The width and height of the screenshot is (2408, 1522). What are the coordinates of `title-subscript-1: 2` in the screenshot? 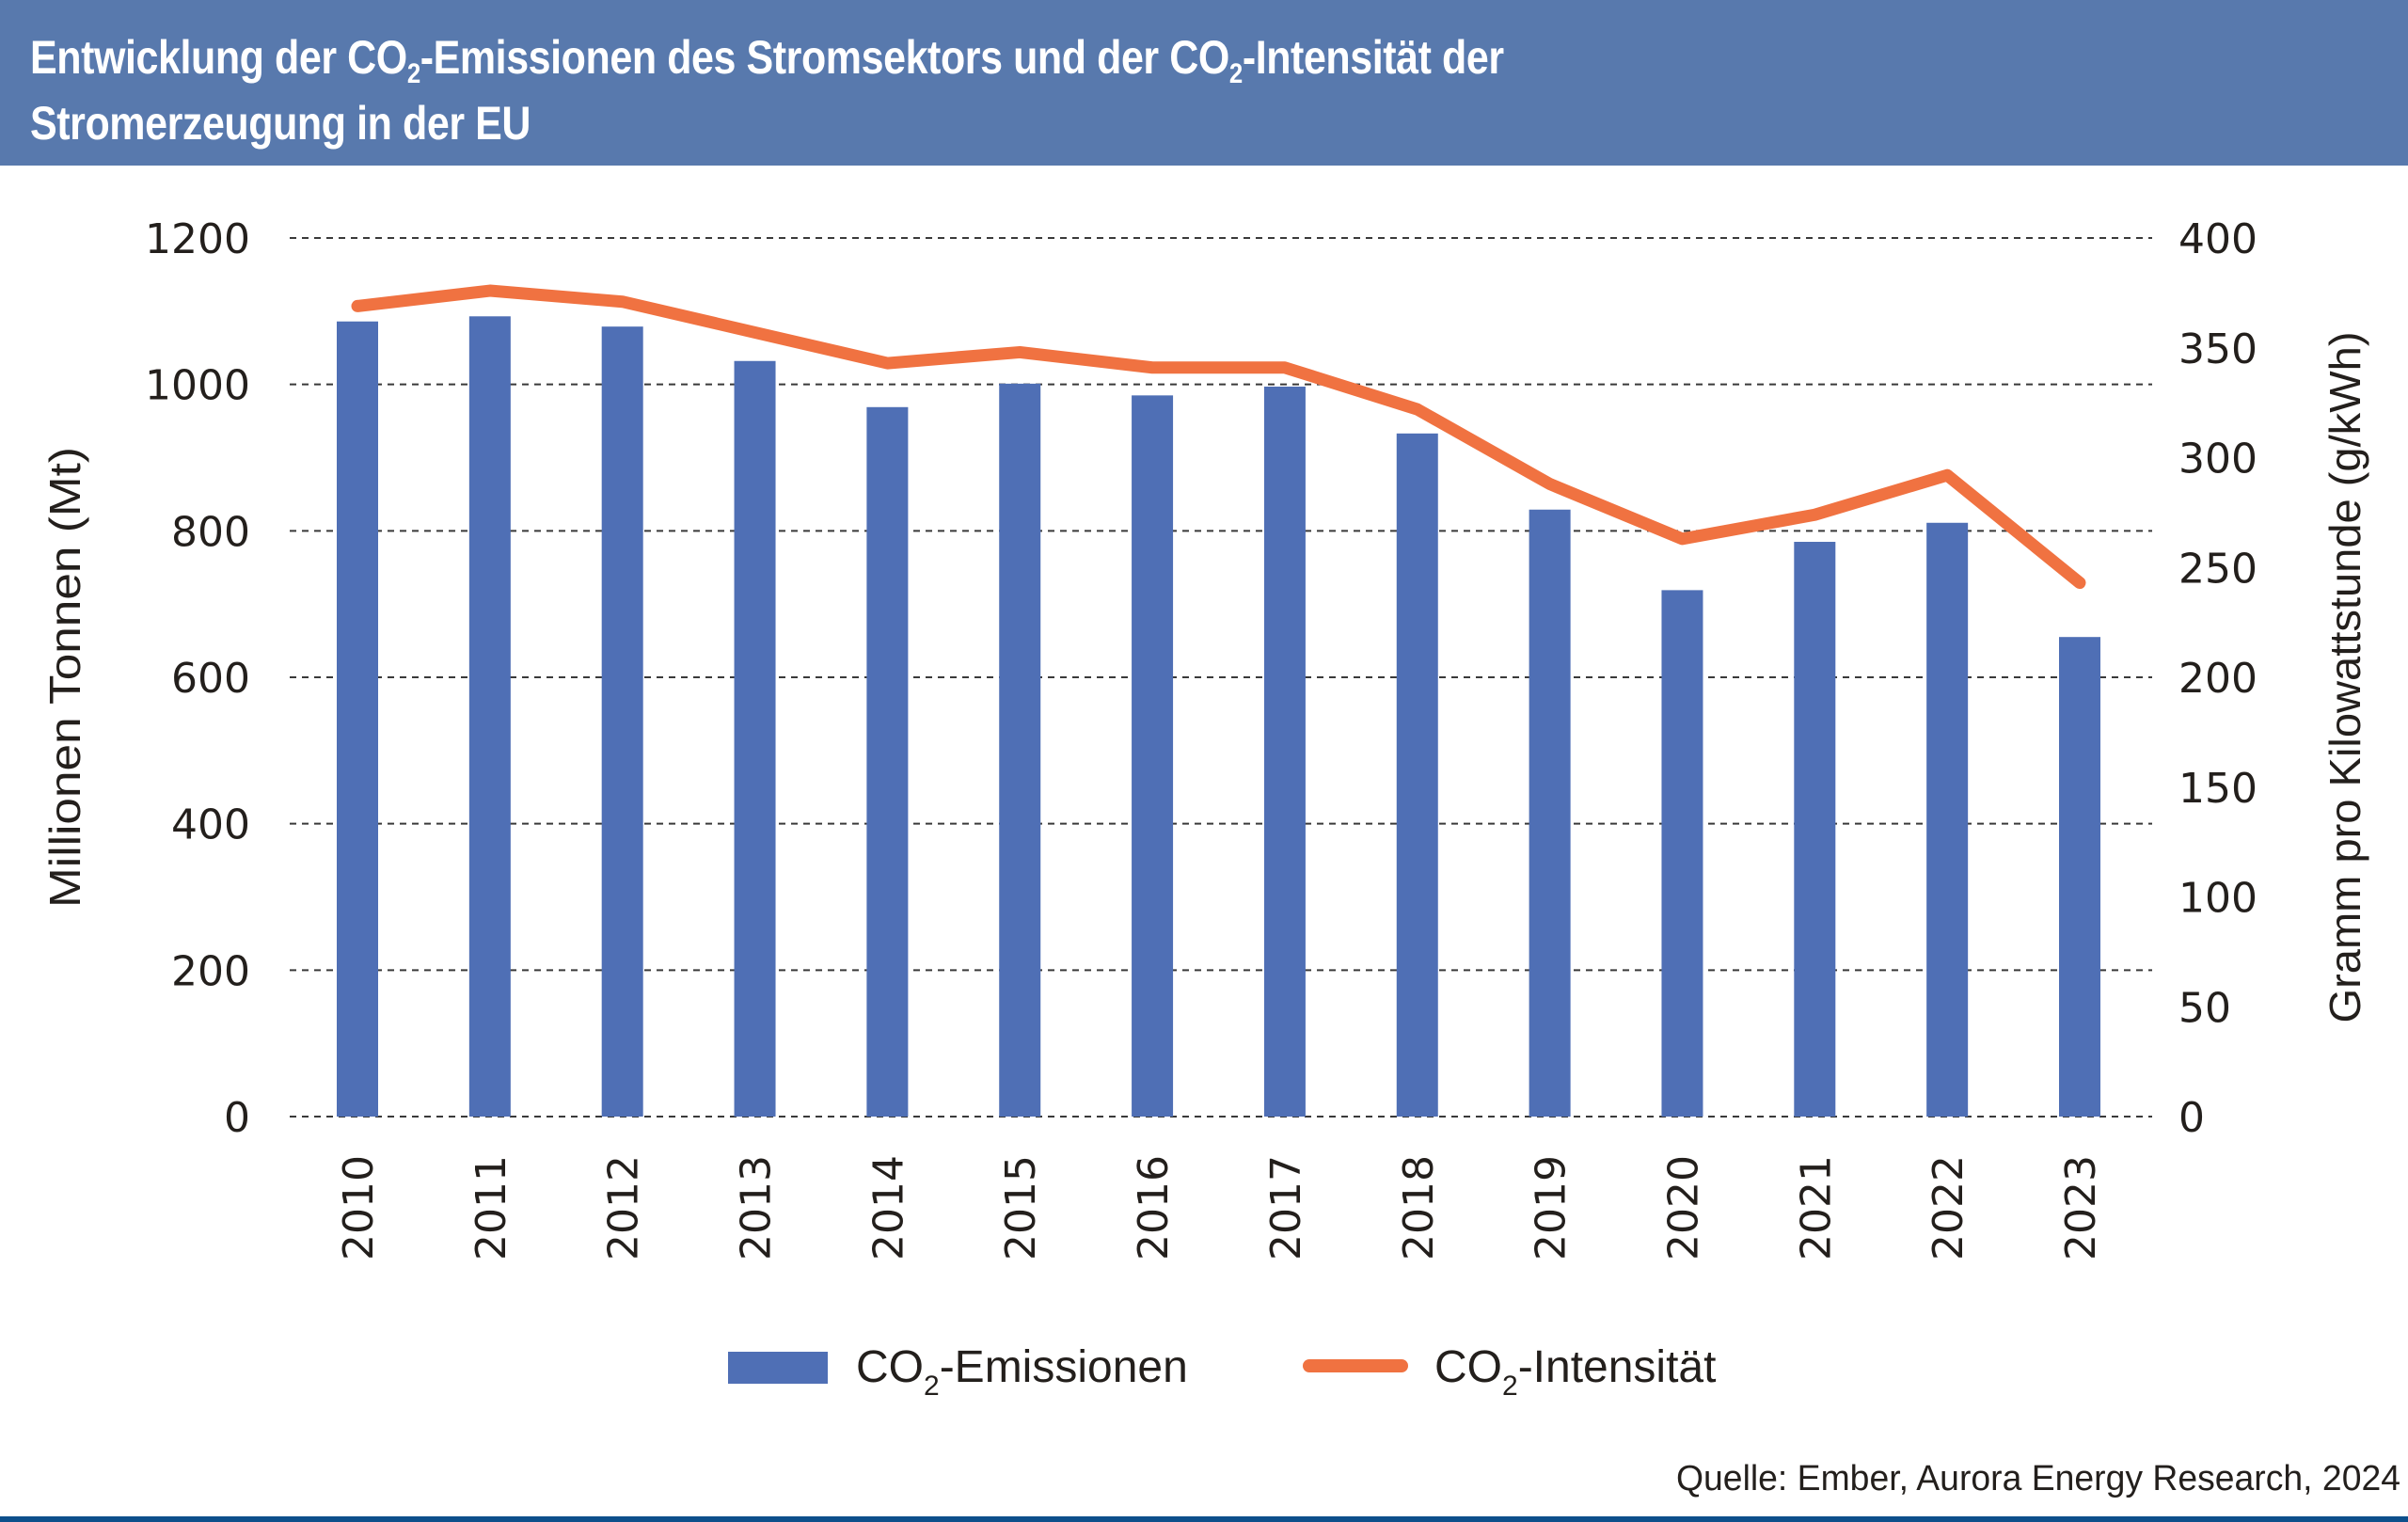 It's located at (413, 73).